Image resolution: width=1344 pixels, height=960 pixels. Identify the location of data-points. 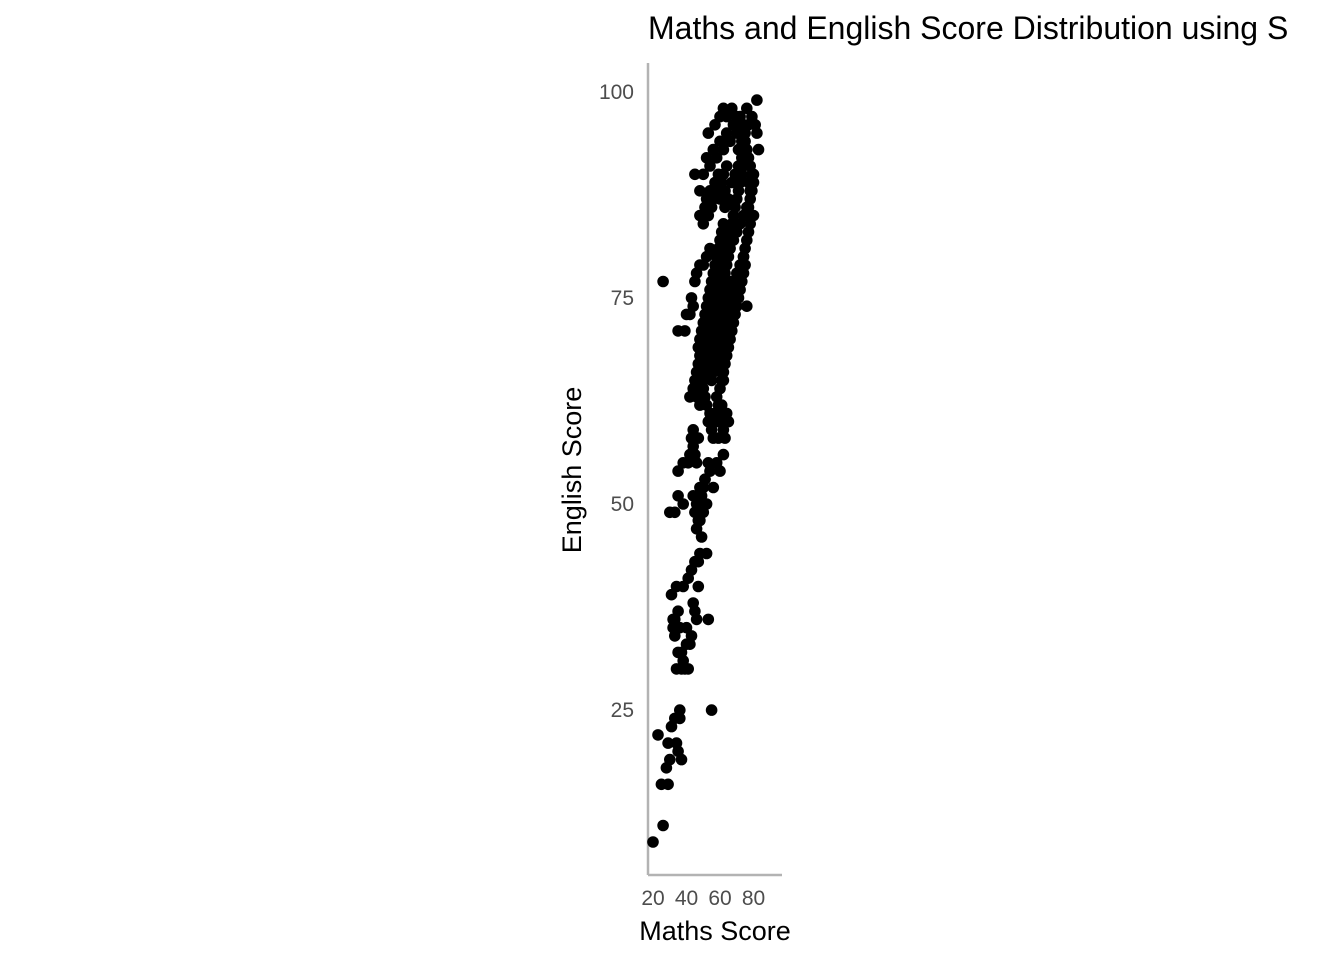
(706, 471).